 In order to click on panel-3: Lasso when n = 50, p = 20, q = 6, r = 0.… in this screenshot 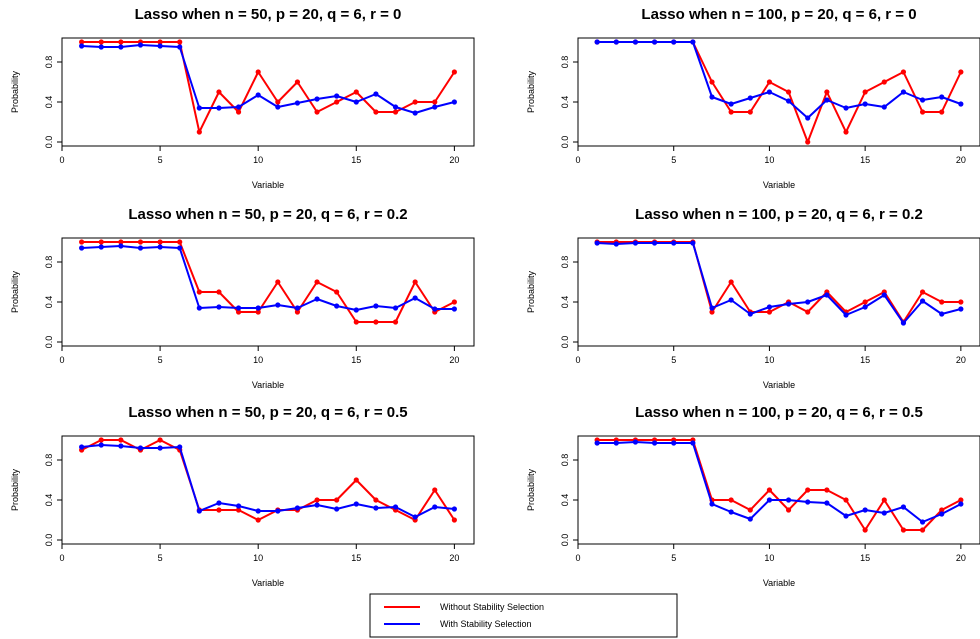, I will do `click(242, 298)`.